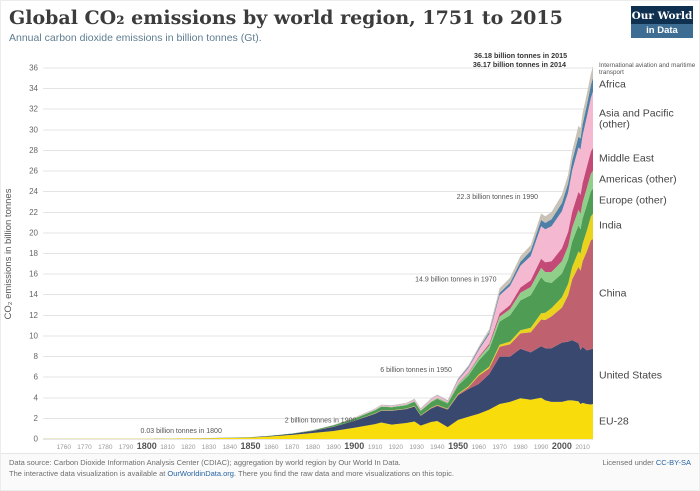 The height and width of the screenshot is (491, 700). I want to click on x-tick-label: 1990, so click(541, 447).